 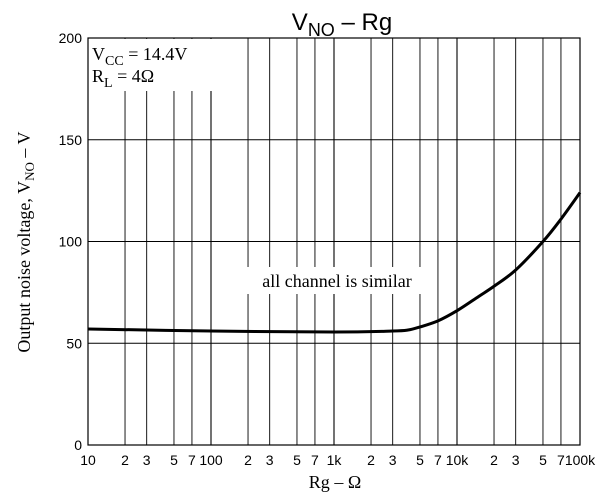 What do you see at coordinates (123, 78) in the screenshot?
I see `condition-rl: RL = 4Ω` at bounding box center [123, 78].